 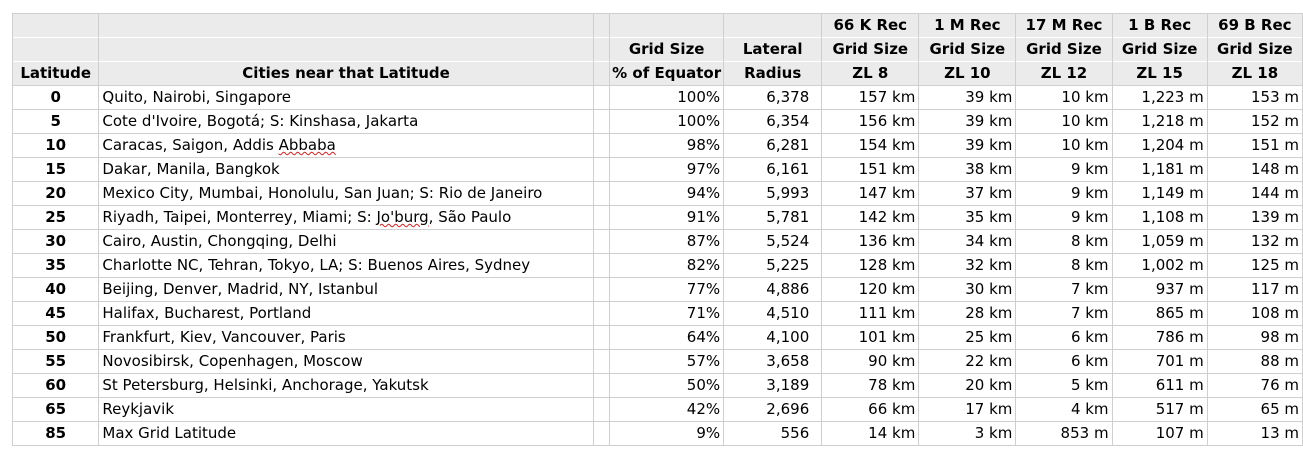 I want to click on cell-zl10: 38 km, so click(x=967, y=169).